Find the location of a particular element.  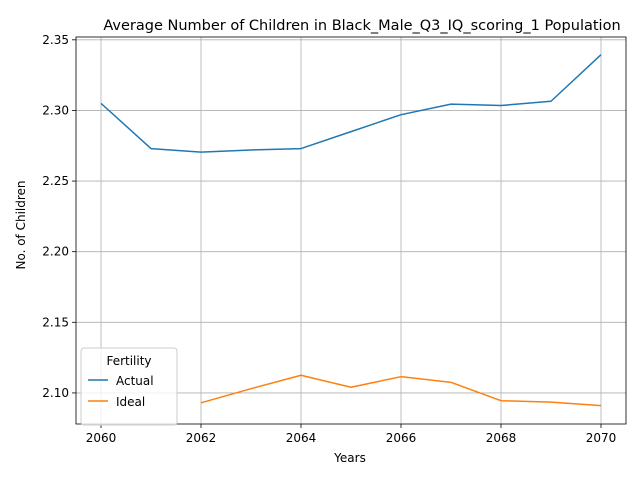

y-tick-label: 2.20 is located at coordinates (55, 252).